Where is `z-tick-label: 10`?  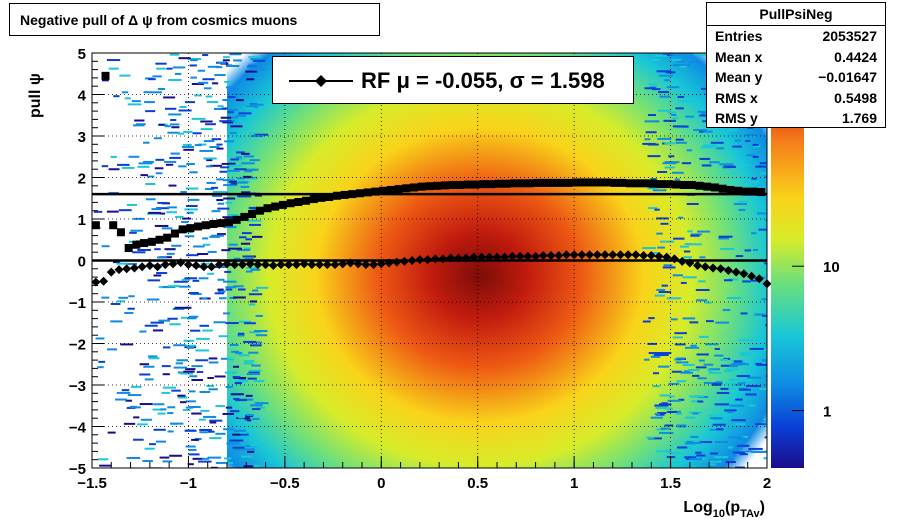 z-tick-label: 10 is located at coordinates (831, 267).